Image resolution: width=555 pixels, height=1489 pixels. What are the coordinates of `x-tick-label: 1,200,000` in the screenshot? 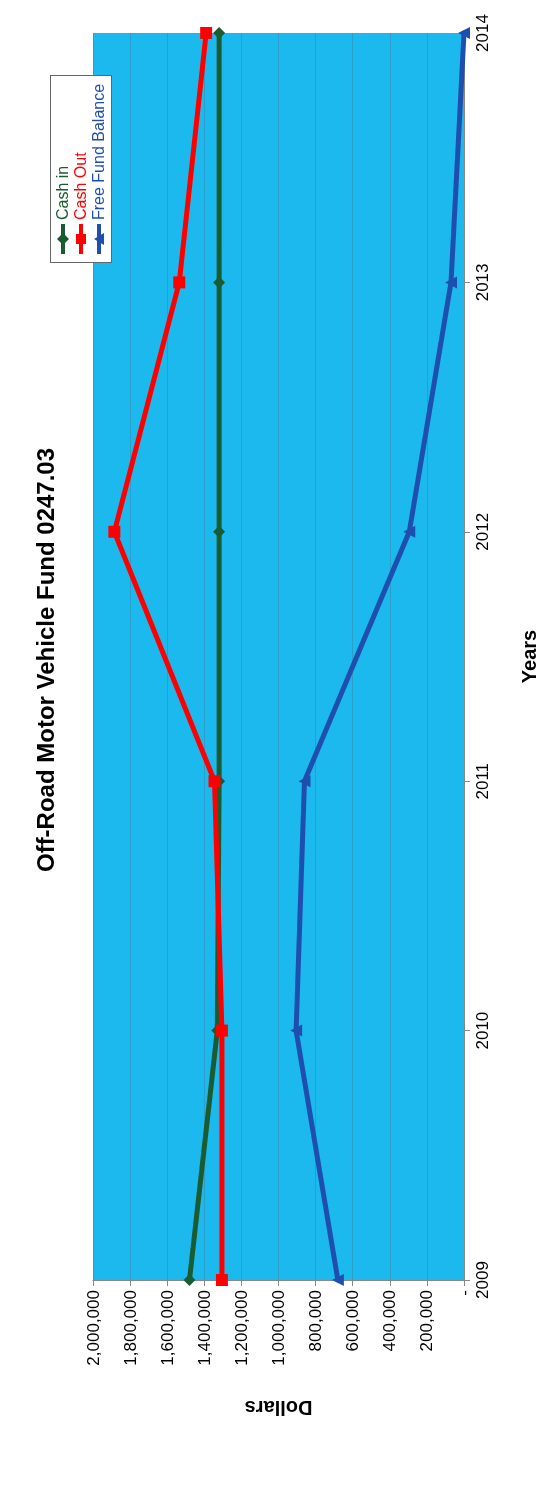 It's located at (241, 1328).